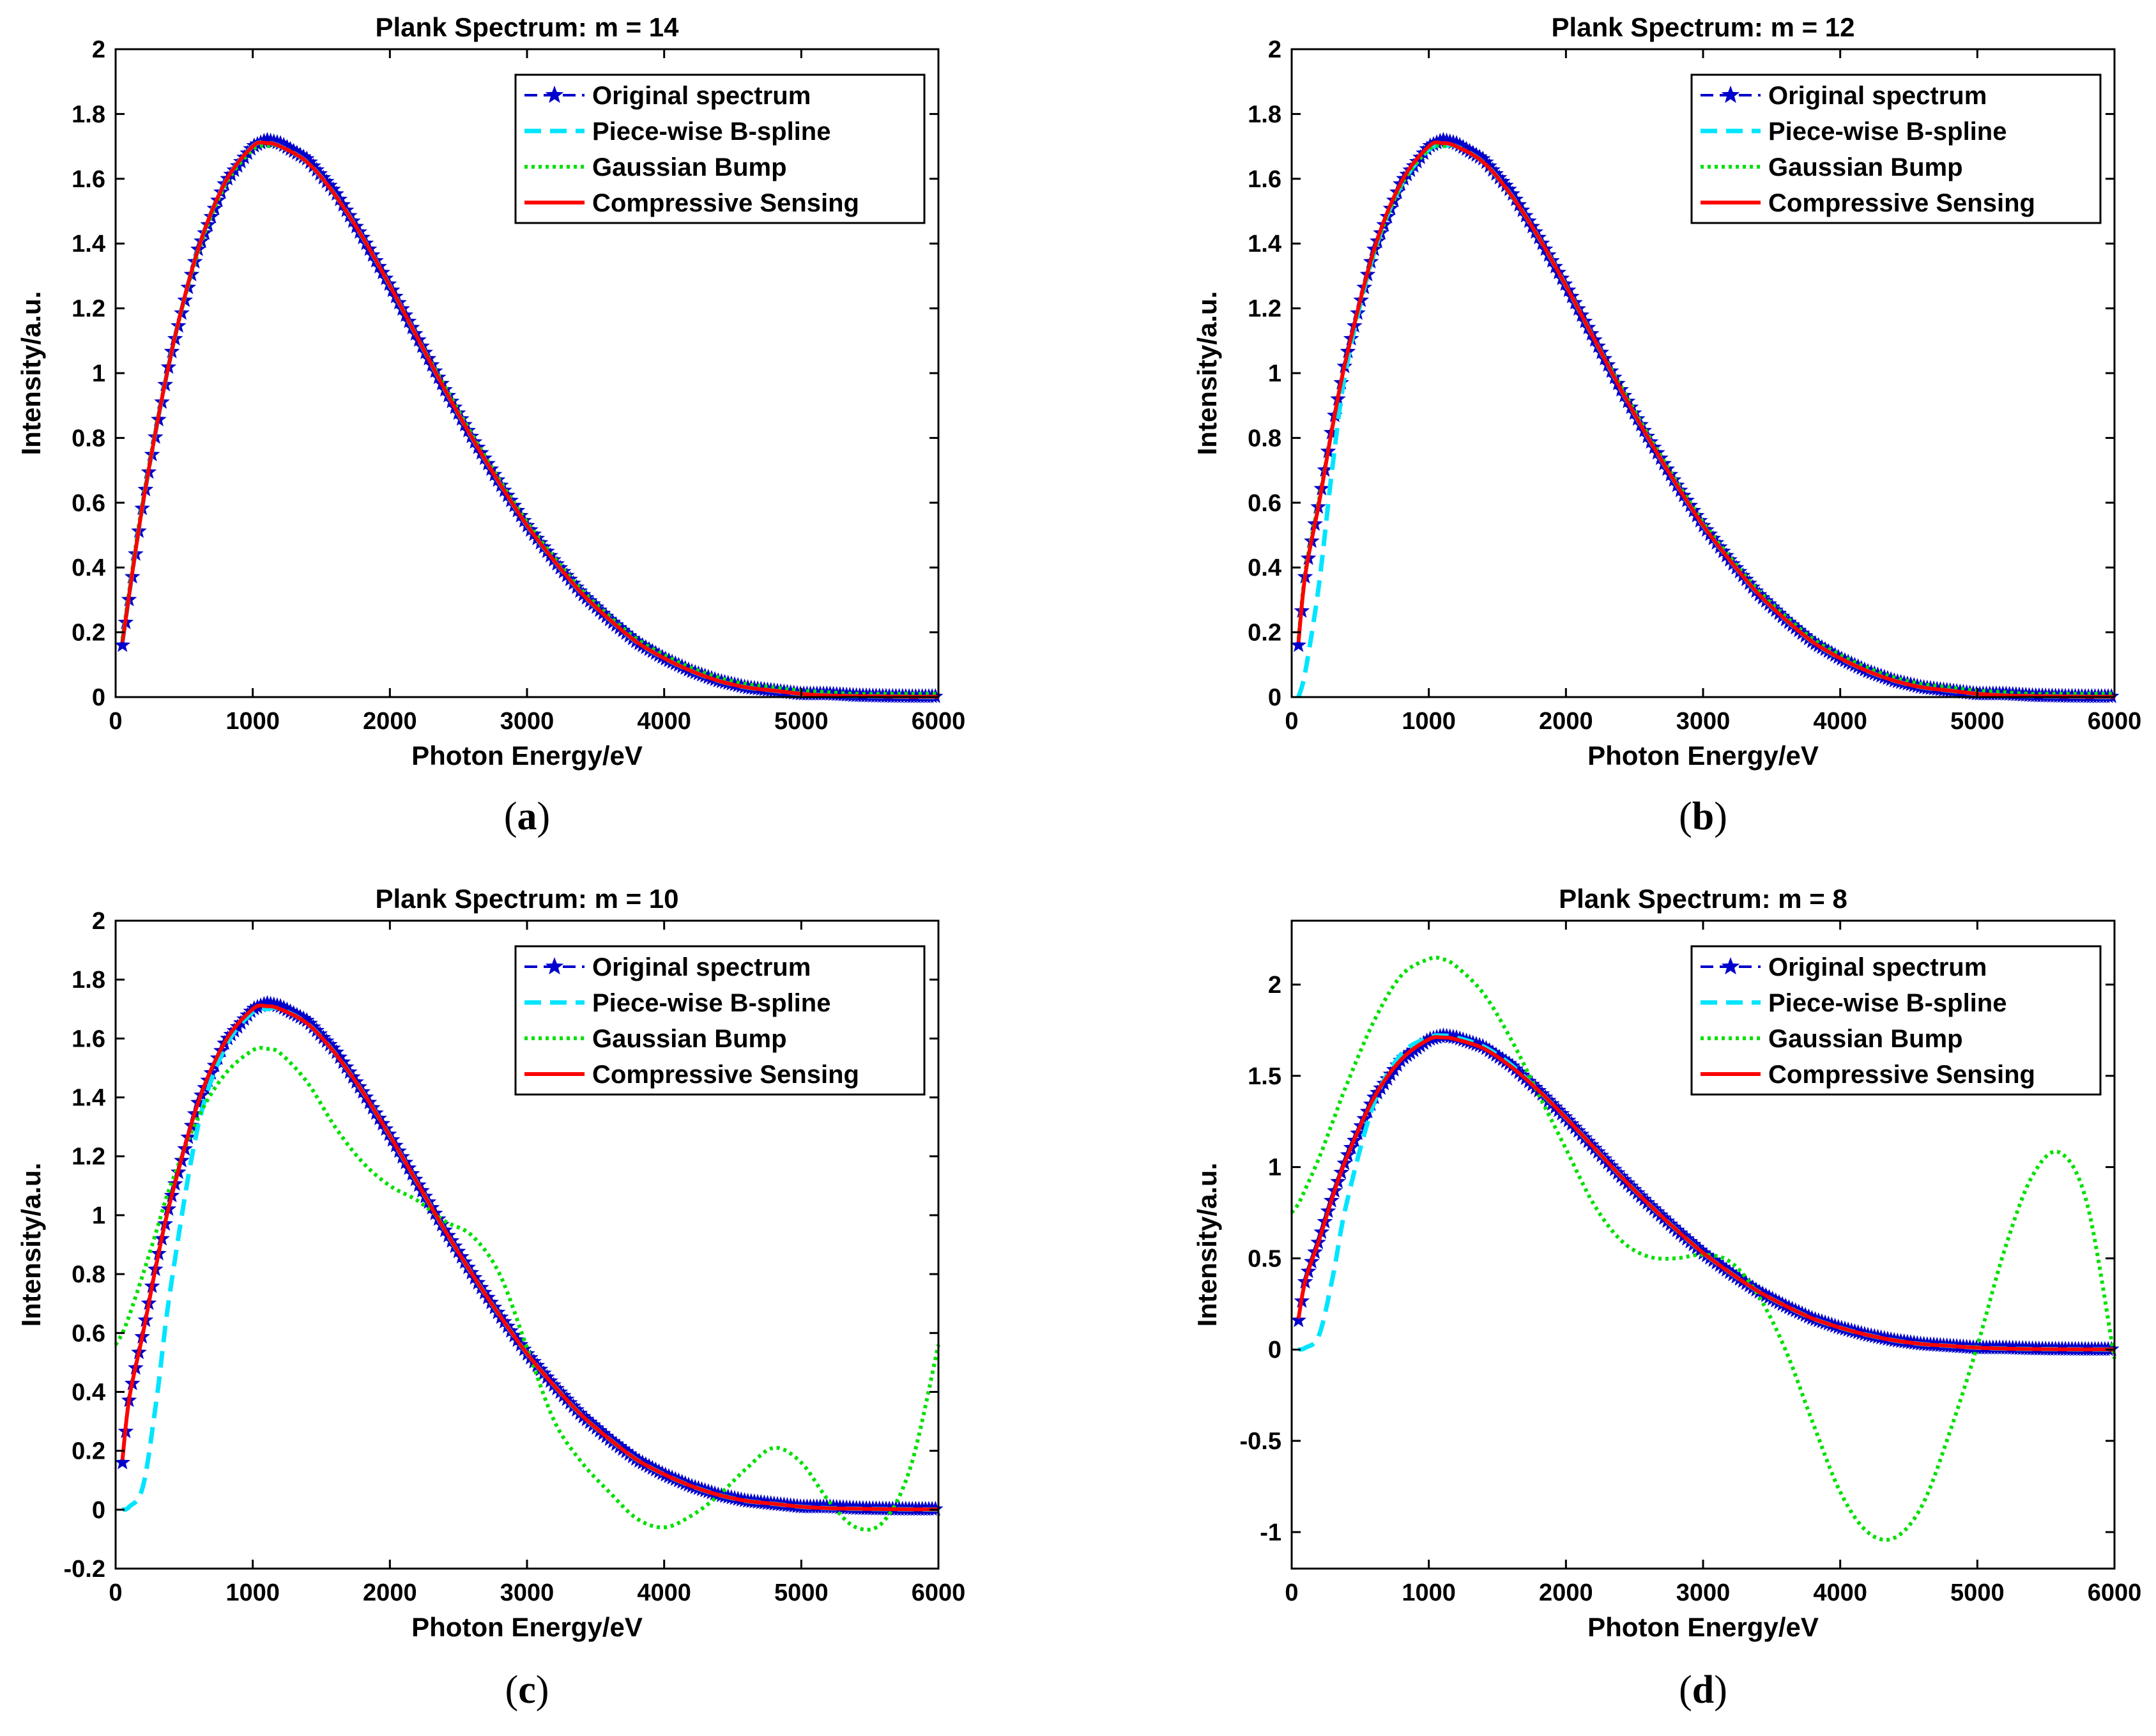 The width and height of the screenshot is (2156, 1736). Describe the element at coordinates (84, 1569) in the screenshot. I see `y-tick-label: -0.2` at that location.